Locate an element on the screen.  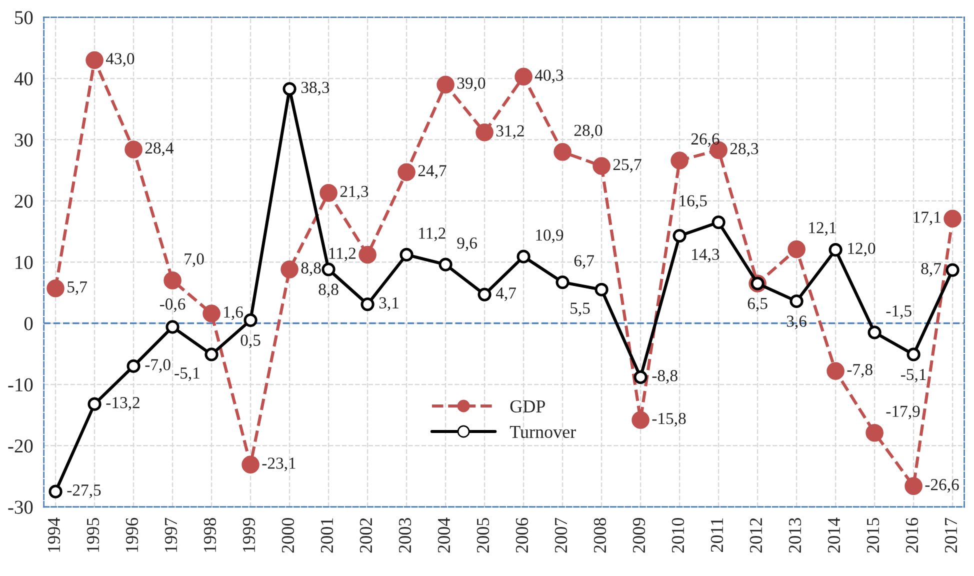
x-tick-label: 1994 is located at coordinates (54, 535).